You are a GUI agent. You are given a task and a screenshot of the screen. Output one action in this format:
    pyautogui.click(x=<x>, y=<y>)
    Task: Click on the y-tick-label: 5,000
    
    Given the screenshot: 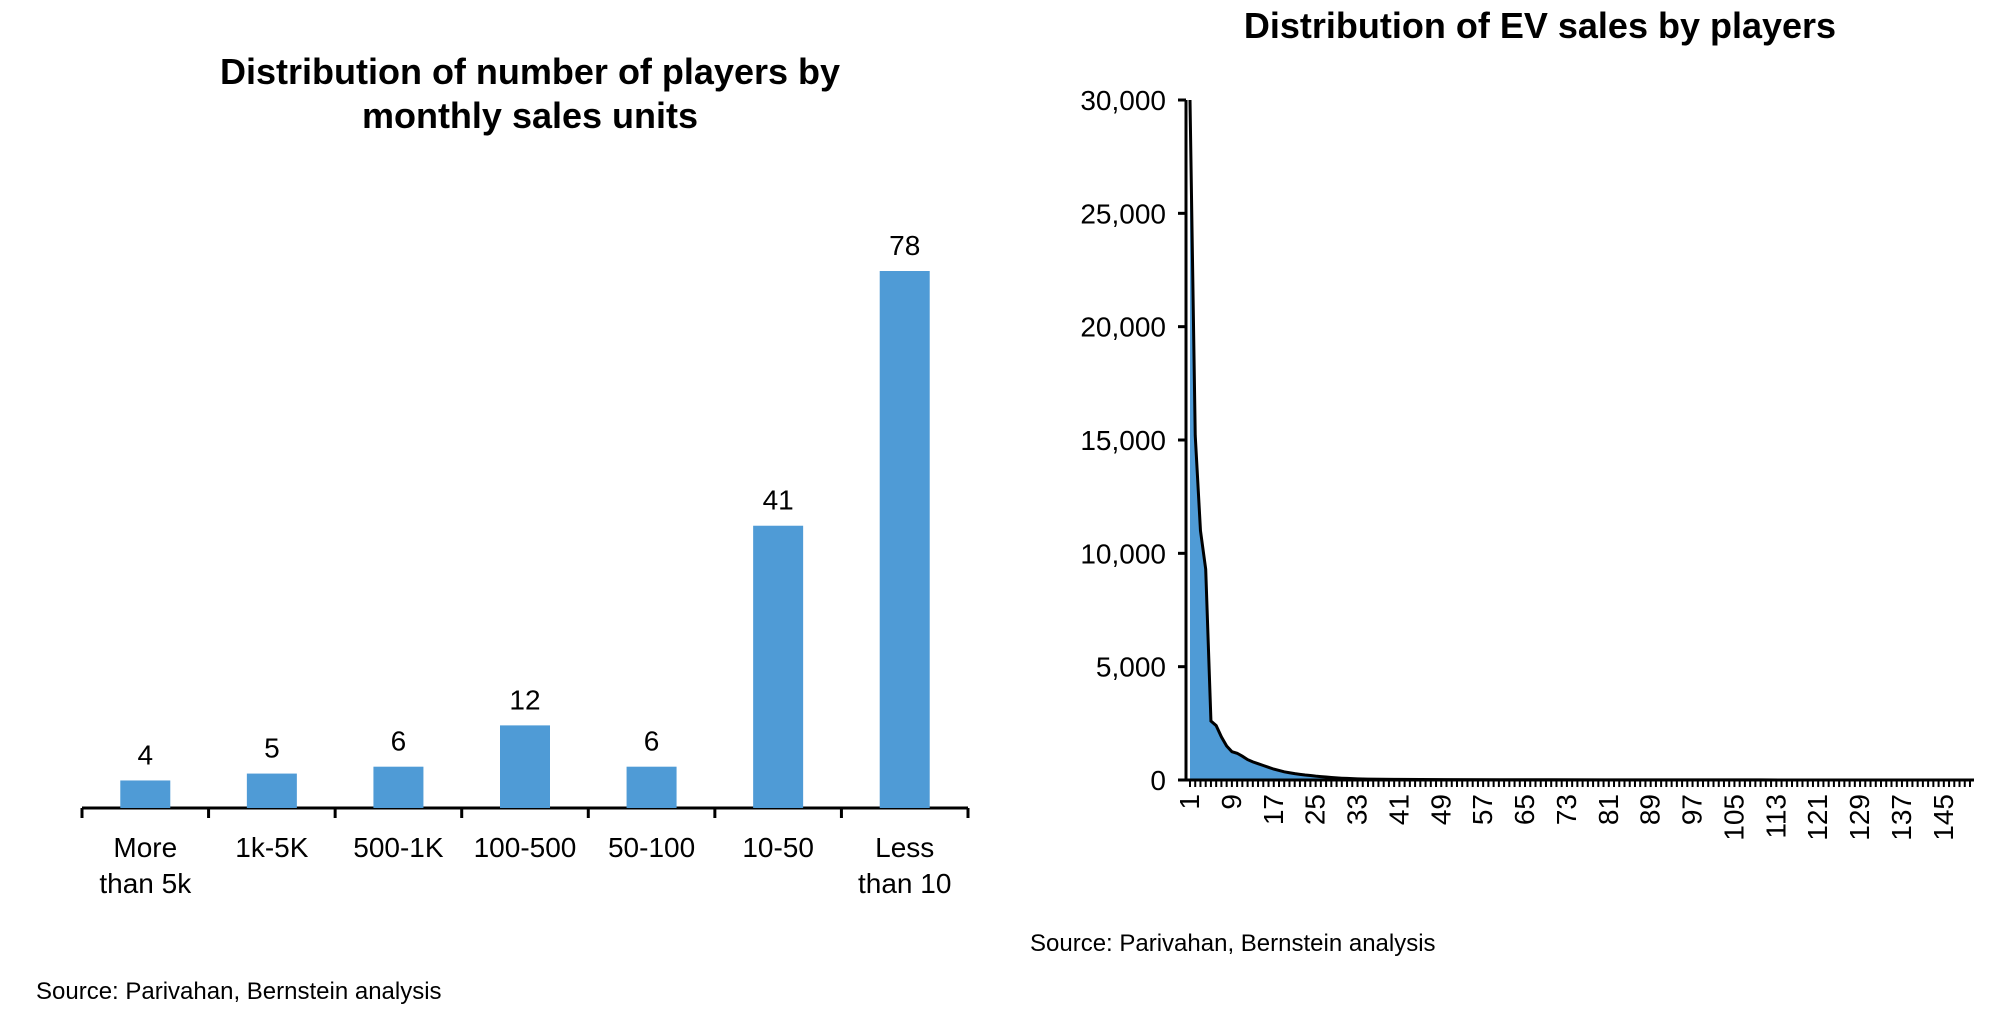 What is the action you would take?
    pyautogui.click(x=1131, y=667)
    